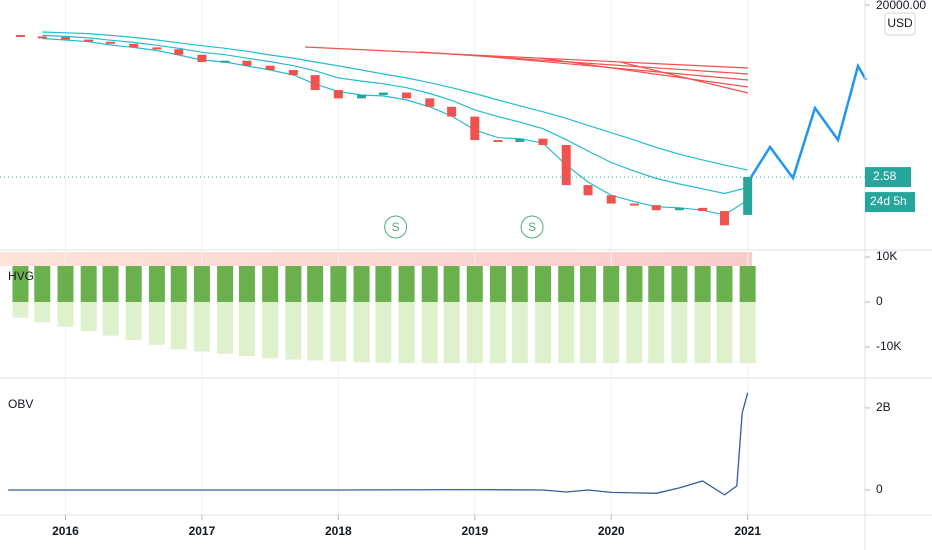 The image size is (932, 550). What do you see at coordinates (611, 531) in the screenshot?
I see `x-tick-label: 2020` at bounding box center [611, 531].